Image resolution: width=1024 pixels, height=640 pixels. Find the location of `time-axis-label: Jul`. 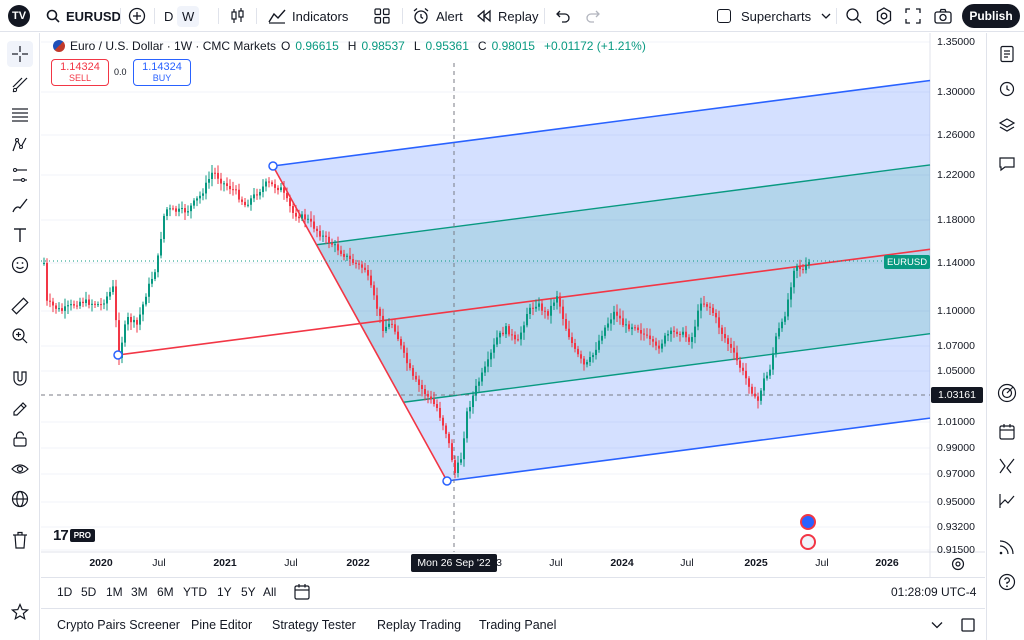

time-axis-label: Jul is located at coordinates (822, 563).